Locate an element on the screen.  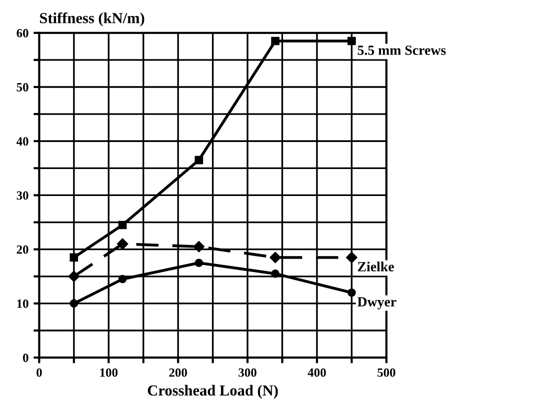
y-tick-label: 20 is located at coordinates (22, 249).